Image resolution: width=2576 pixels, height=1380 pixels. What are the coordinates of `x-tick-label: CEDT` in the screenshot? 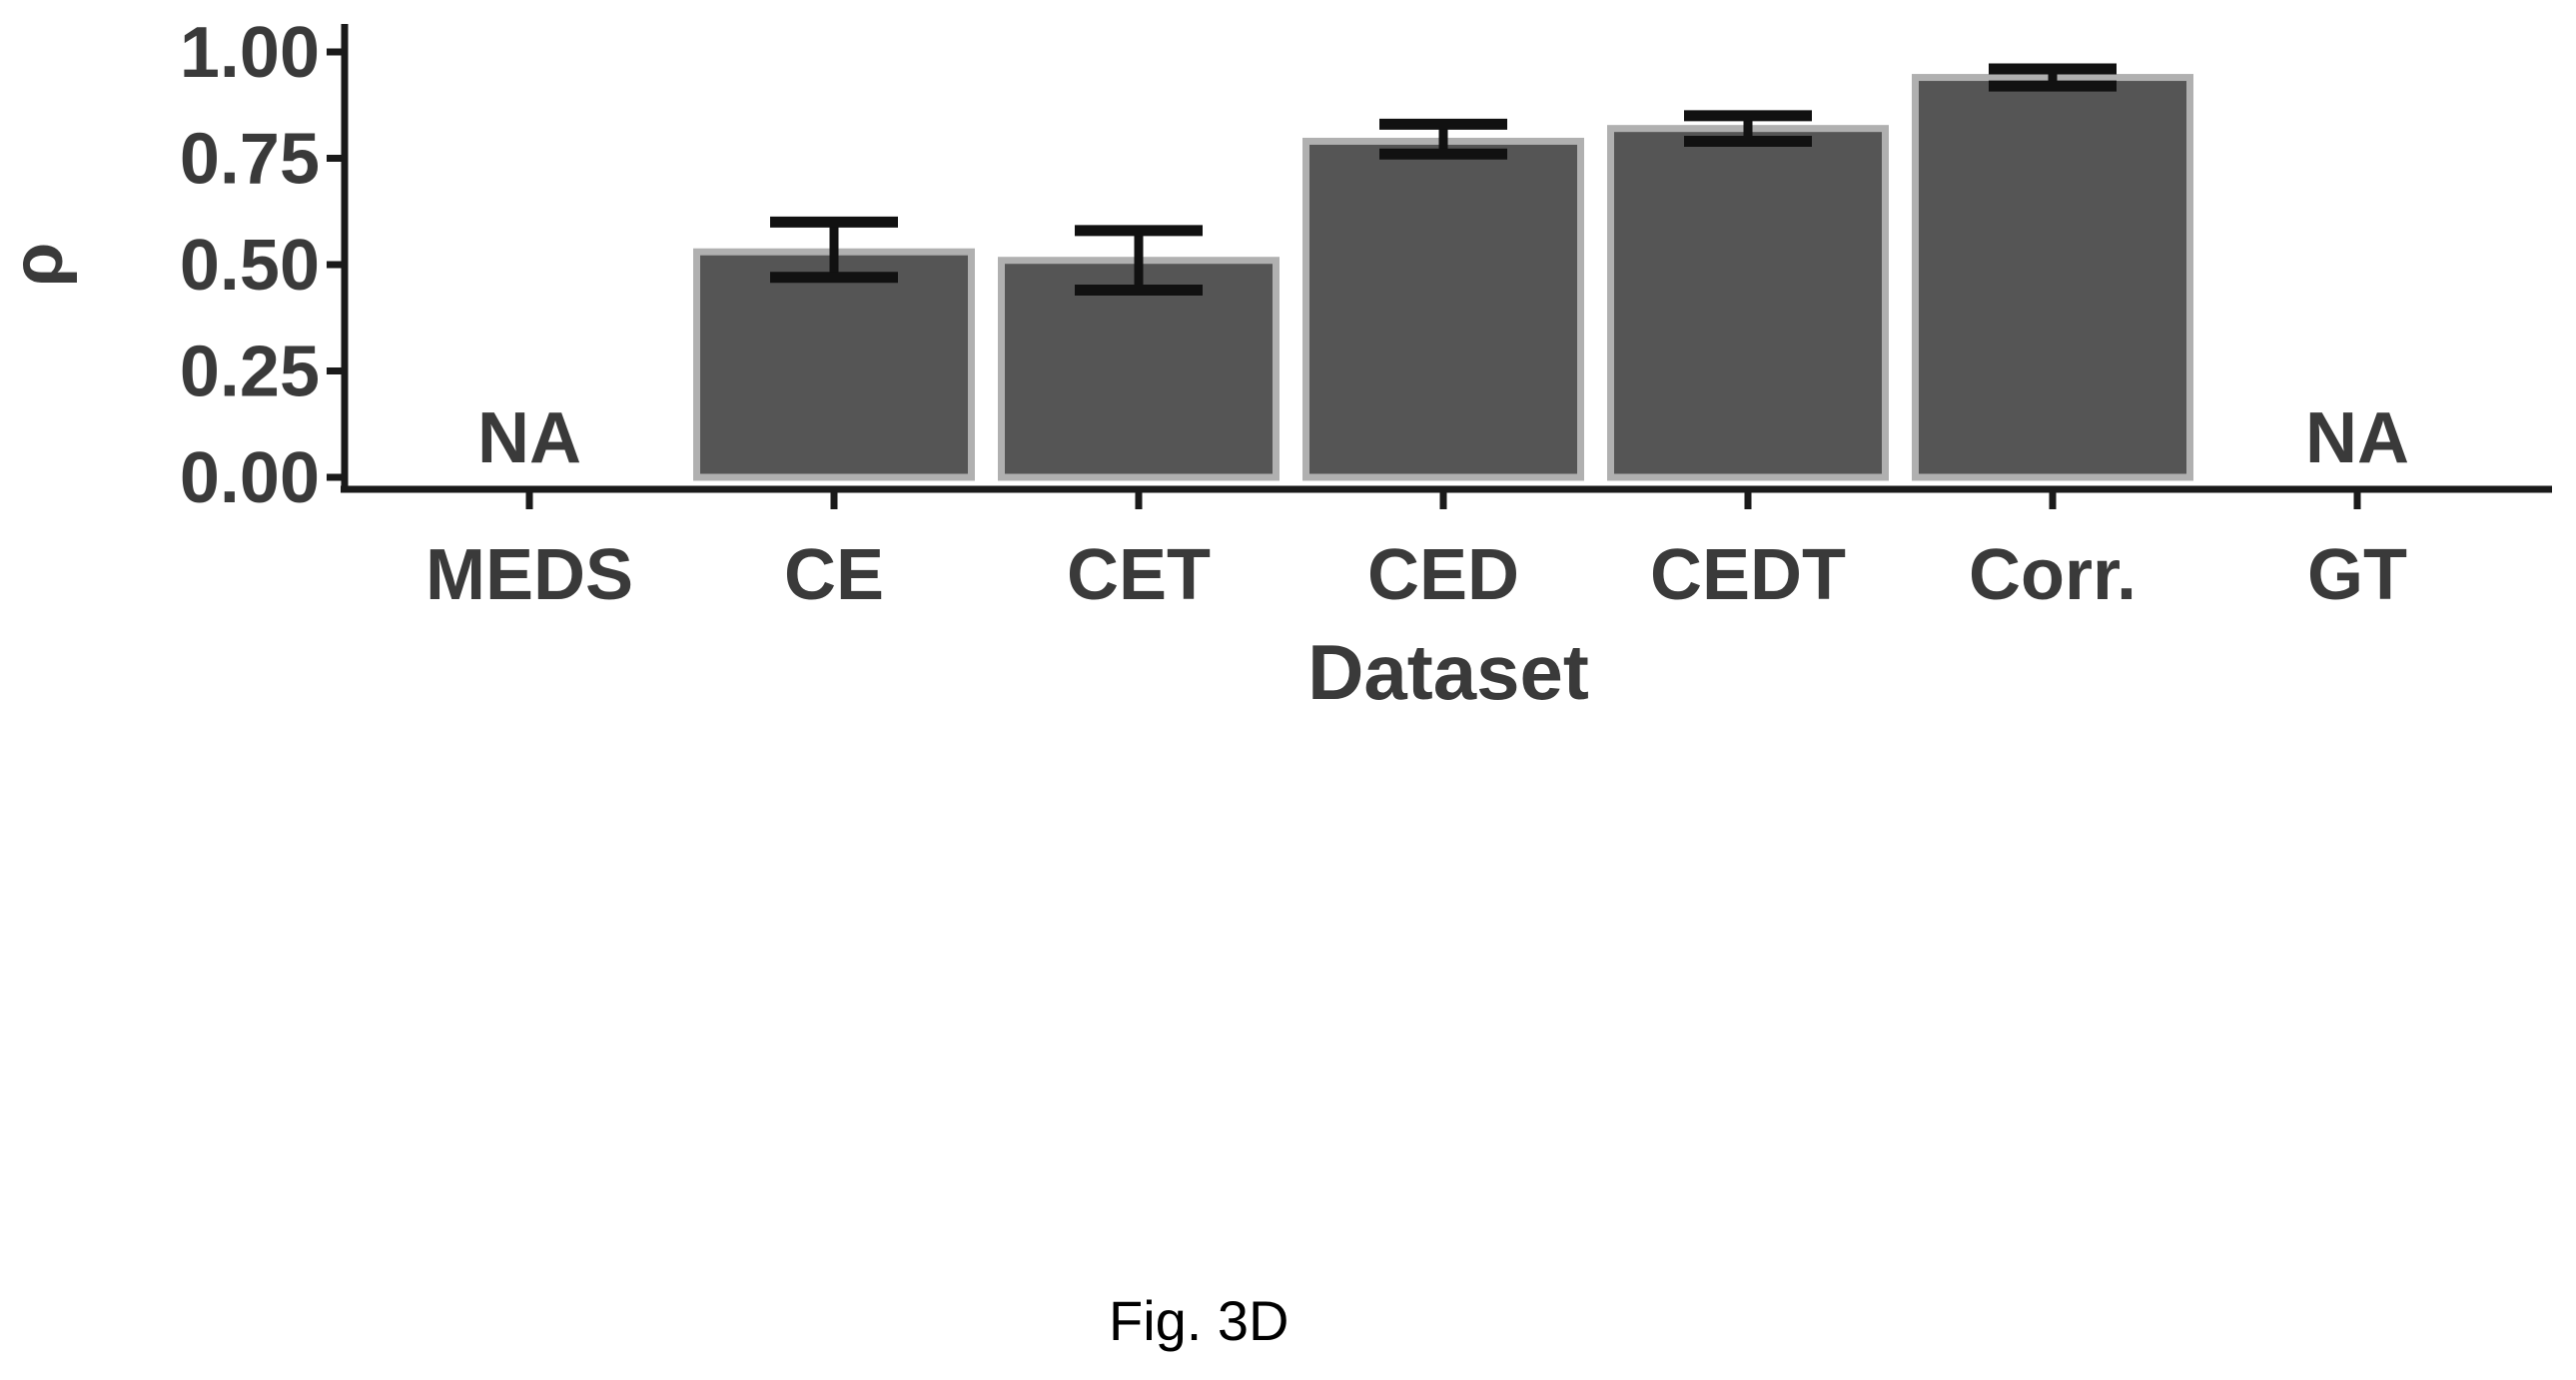 It's located at (1748, 575).